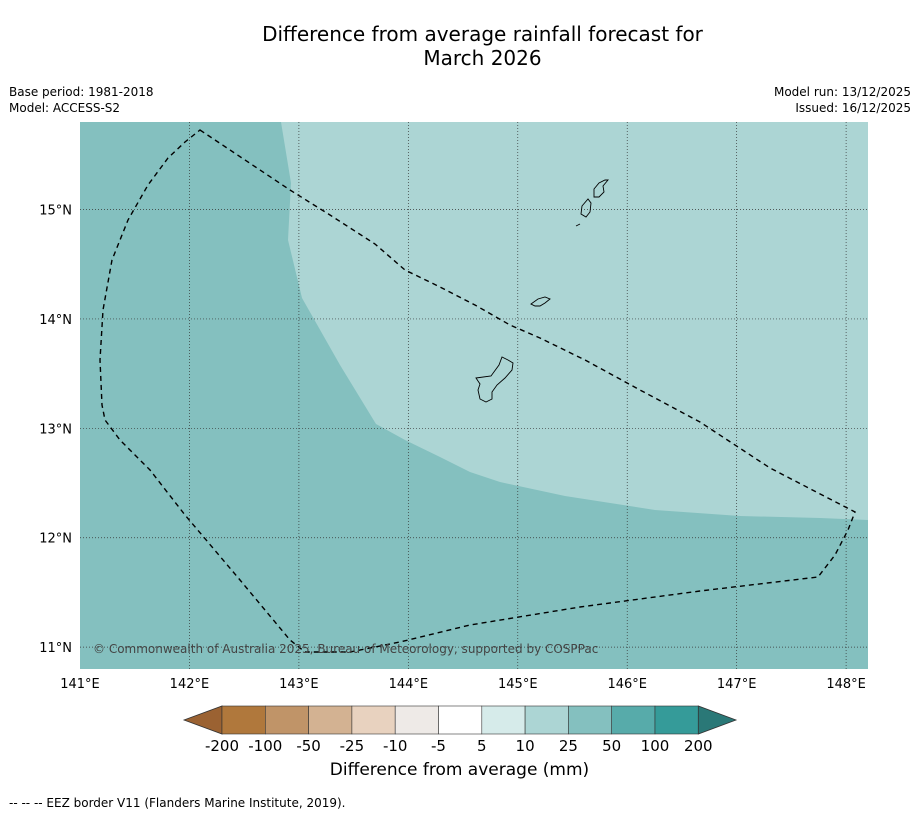 The height and width of the screenshot is (816, 919). What do you see at coordinates (265, 746) in the screenshot?
I see `colorbar-tick-label: -100` at bounding box center [265, 746].